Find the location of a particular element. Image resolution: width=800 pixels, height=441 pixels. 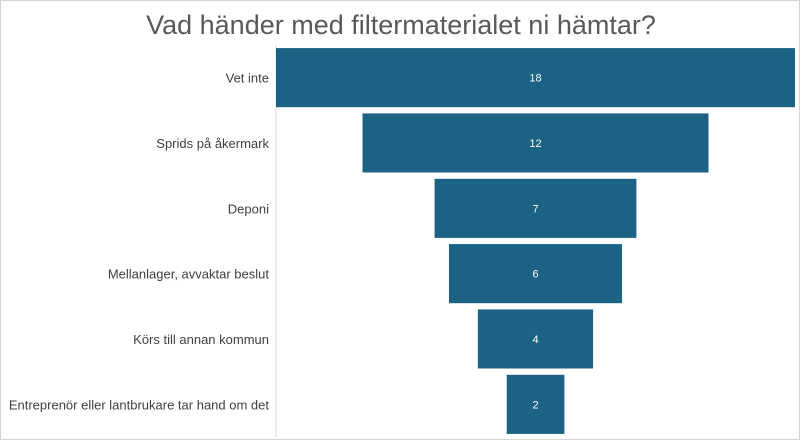

funnel-stage: 7 Deponi is located at coordinates (432, 208).